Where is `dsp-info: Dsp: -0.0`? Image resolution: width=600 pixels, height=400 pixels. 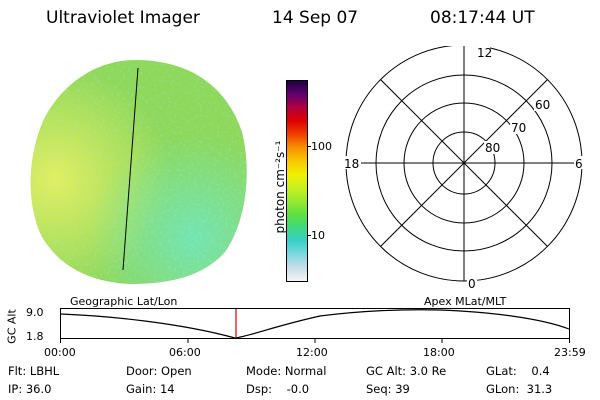 dsp-info: Dsp: -0.0 is located at coordinates (278, 389).